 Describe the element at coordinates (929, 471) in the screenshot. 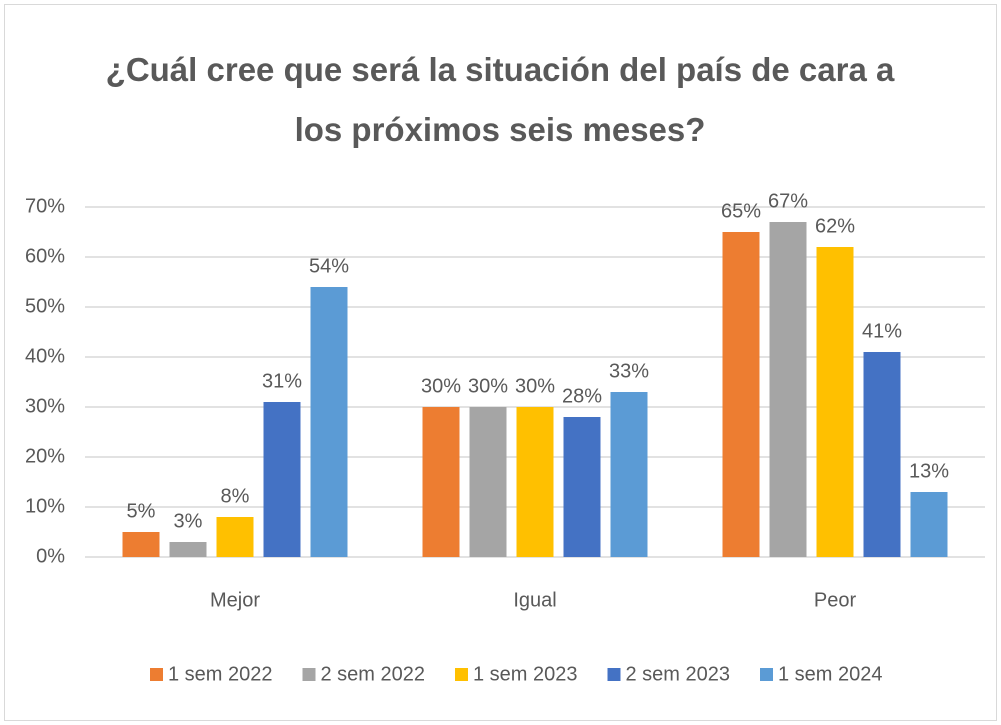

I see `data-label: 13%` at that location.